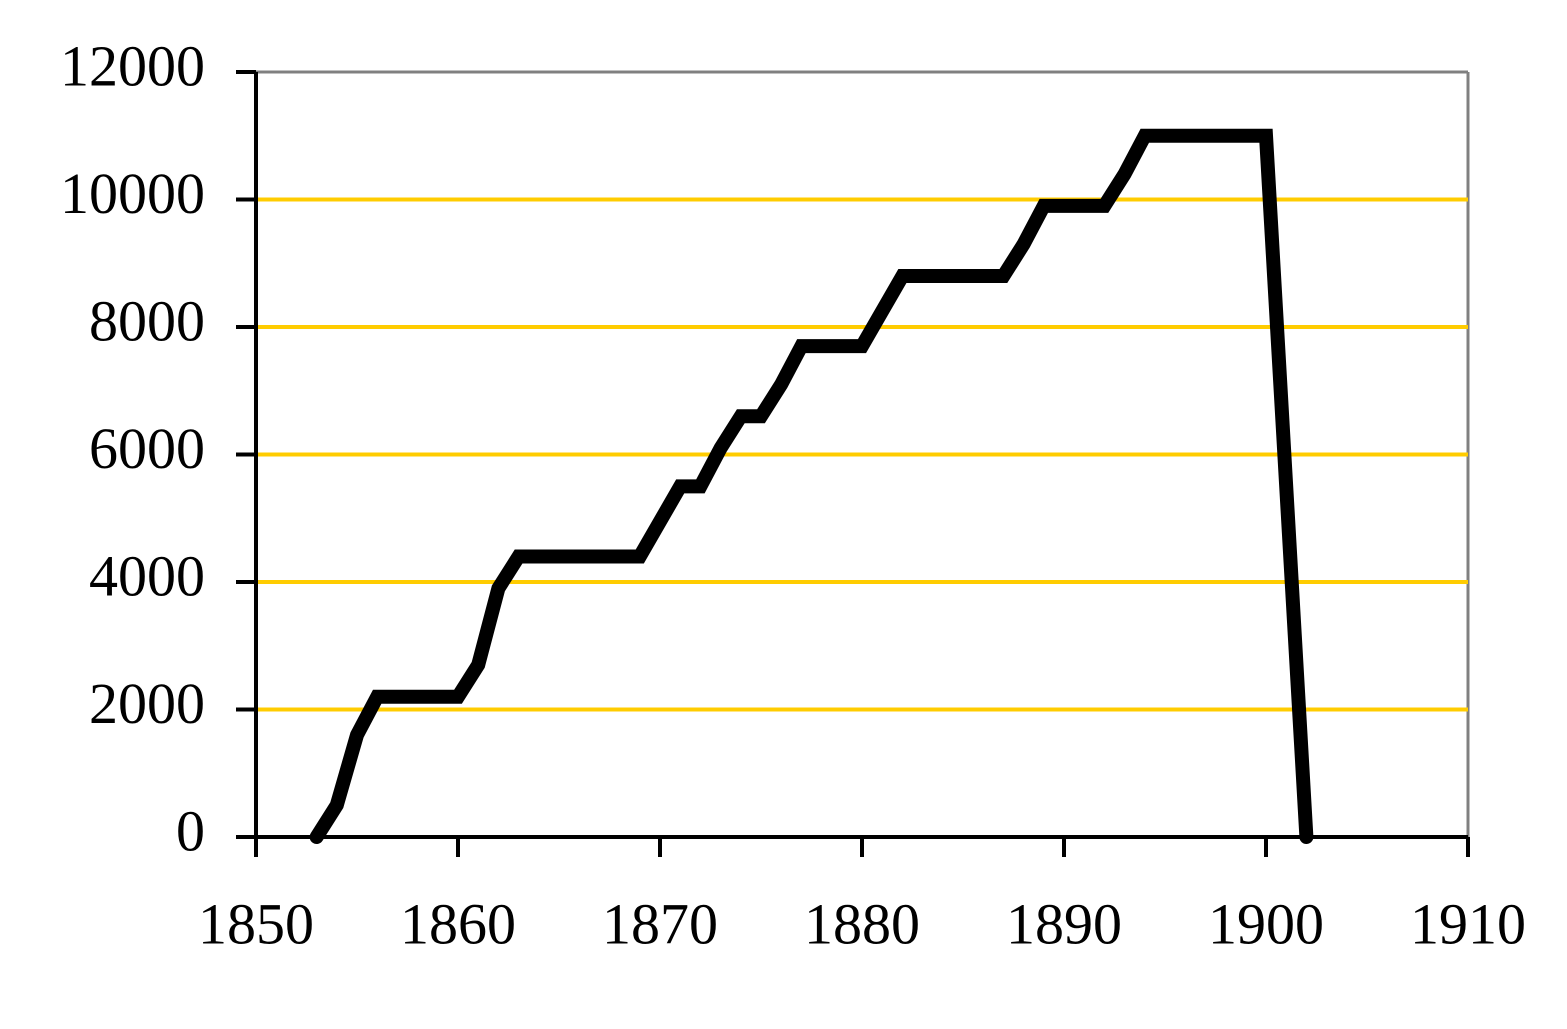 The width and height of the screenshot is (1567, 1029). I want to click on x-tick-label: 1890, so click(1064, 923).